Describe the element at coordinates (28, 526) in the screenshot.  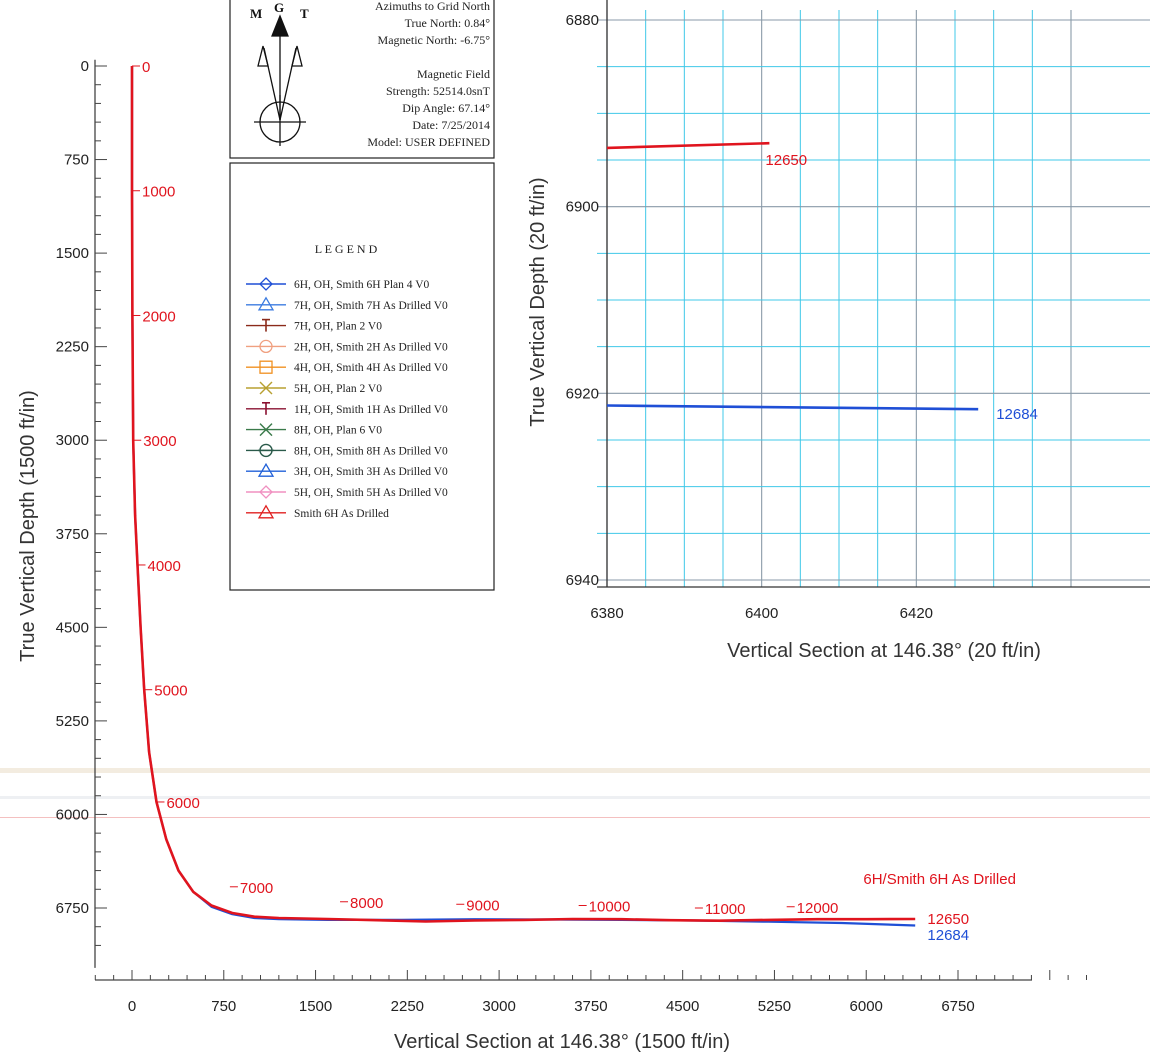
I see `main-y-axis-label: True Vertical Depth (1500 ft/in)` at that location.